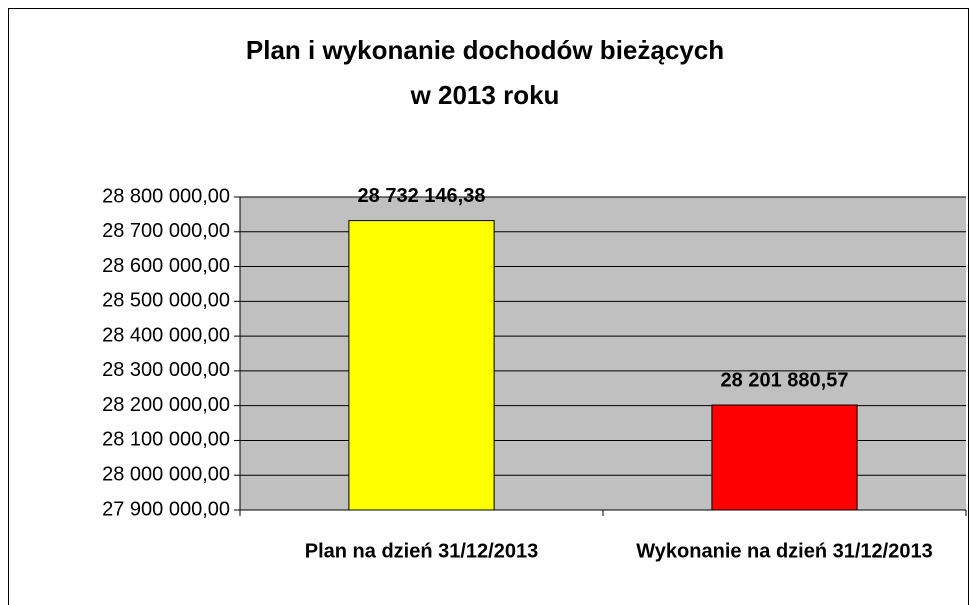 Image resolution: width=970 pixels, height=605 pixels. What do you see at coordinates (785, 380) in the screenshot?
I see `data-label: 28 201 880,57` at bounding box center [785, 380].